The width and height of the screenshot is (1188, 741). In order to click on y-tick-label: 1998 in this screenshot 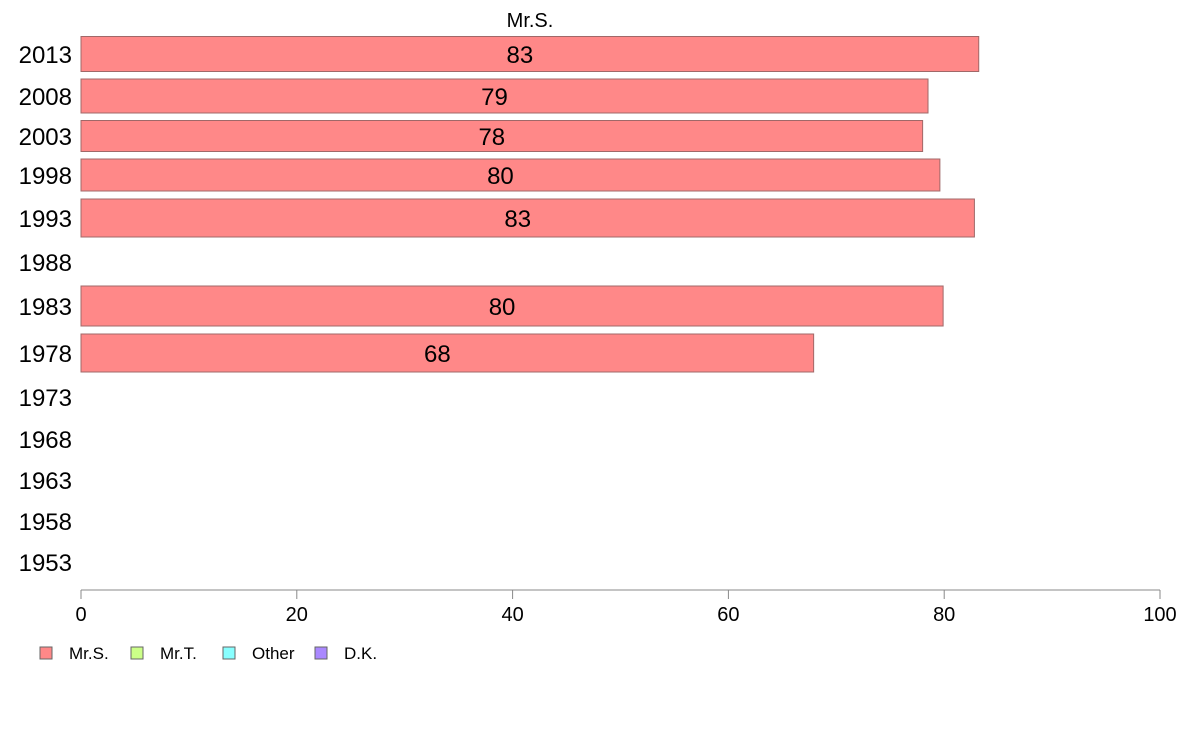, I will do `click(45, 176)`.